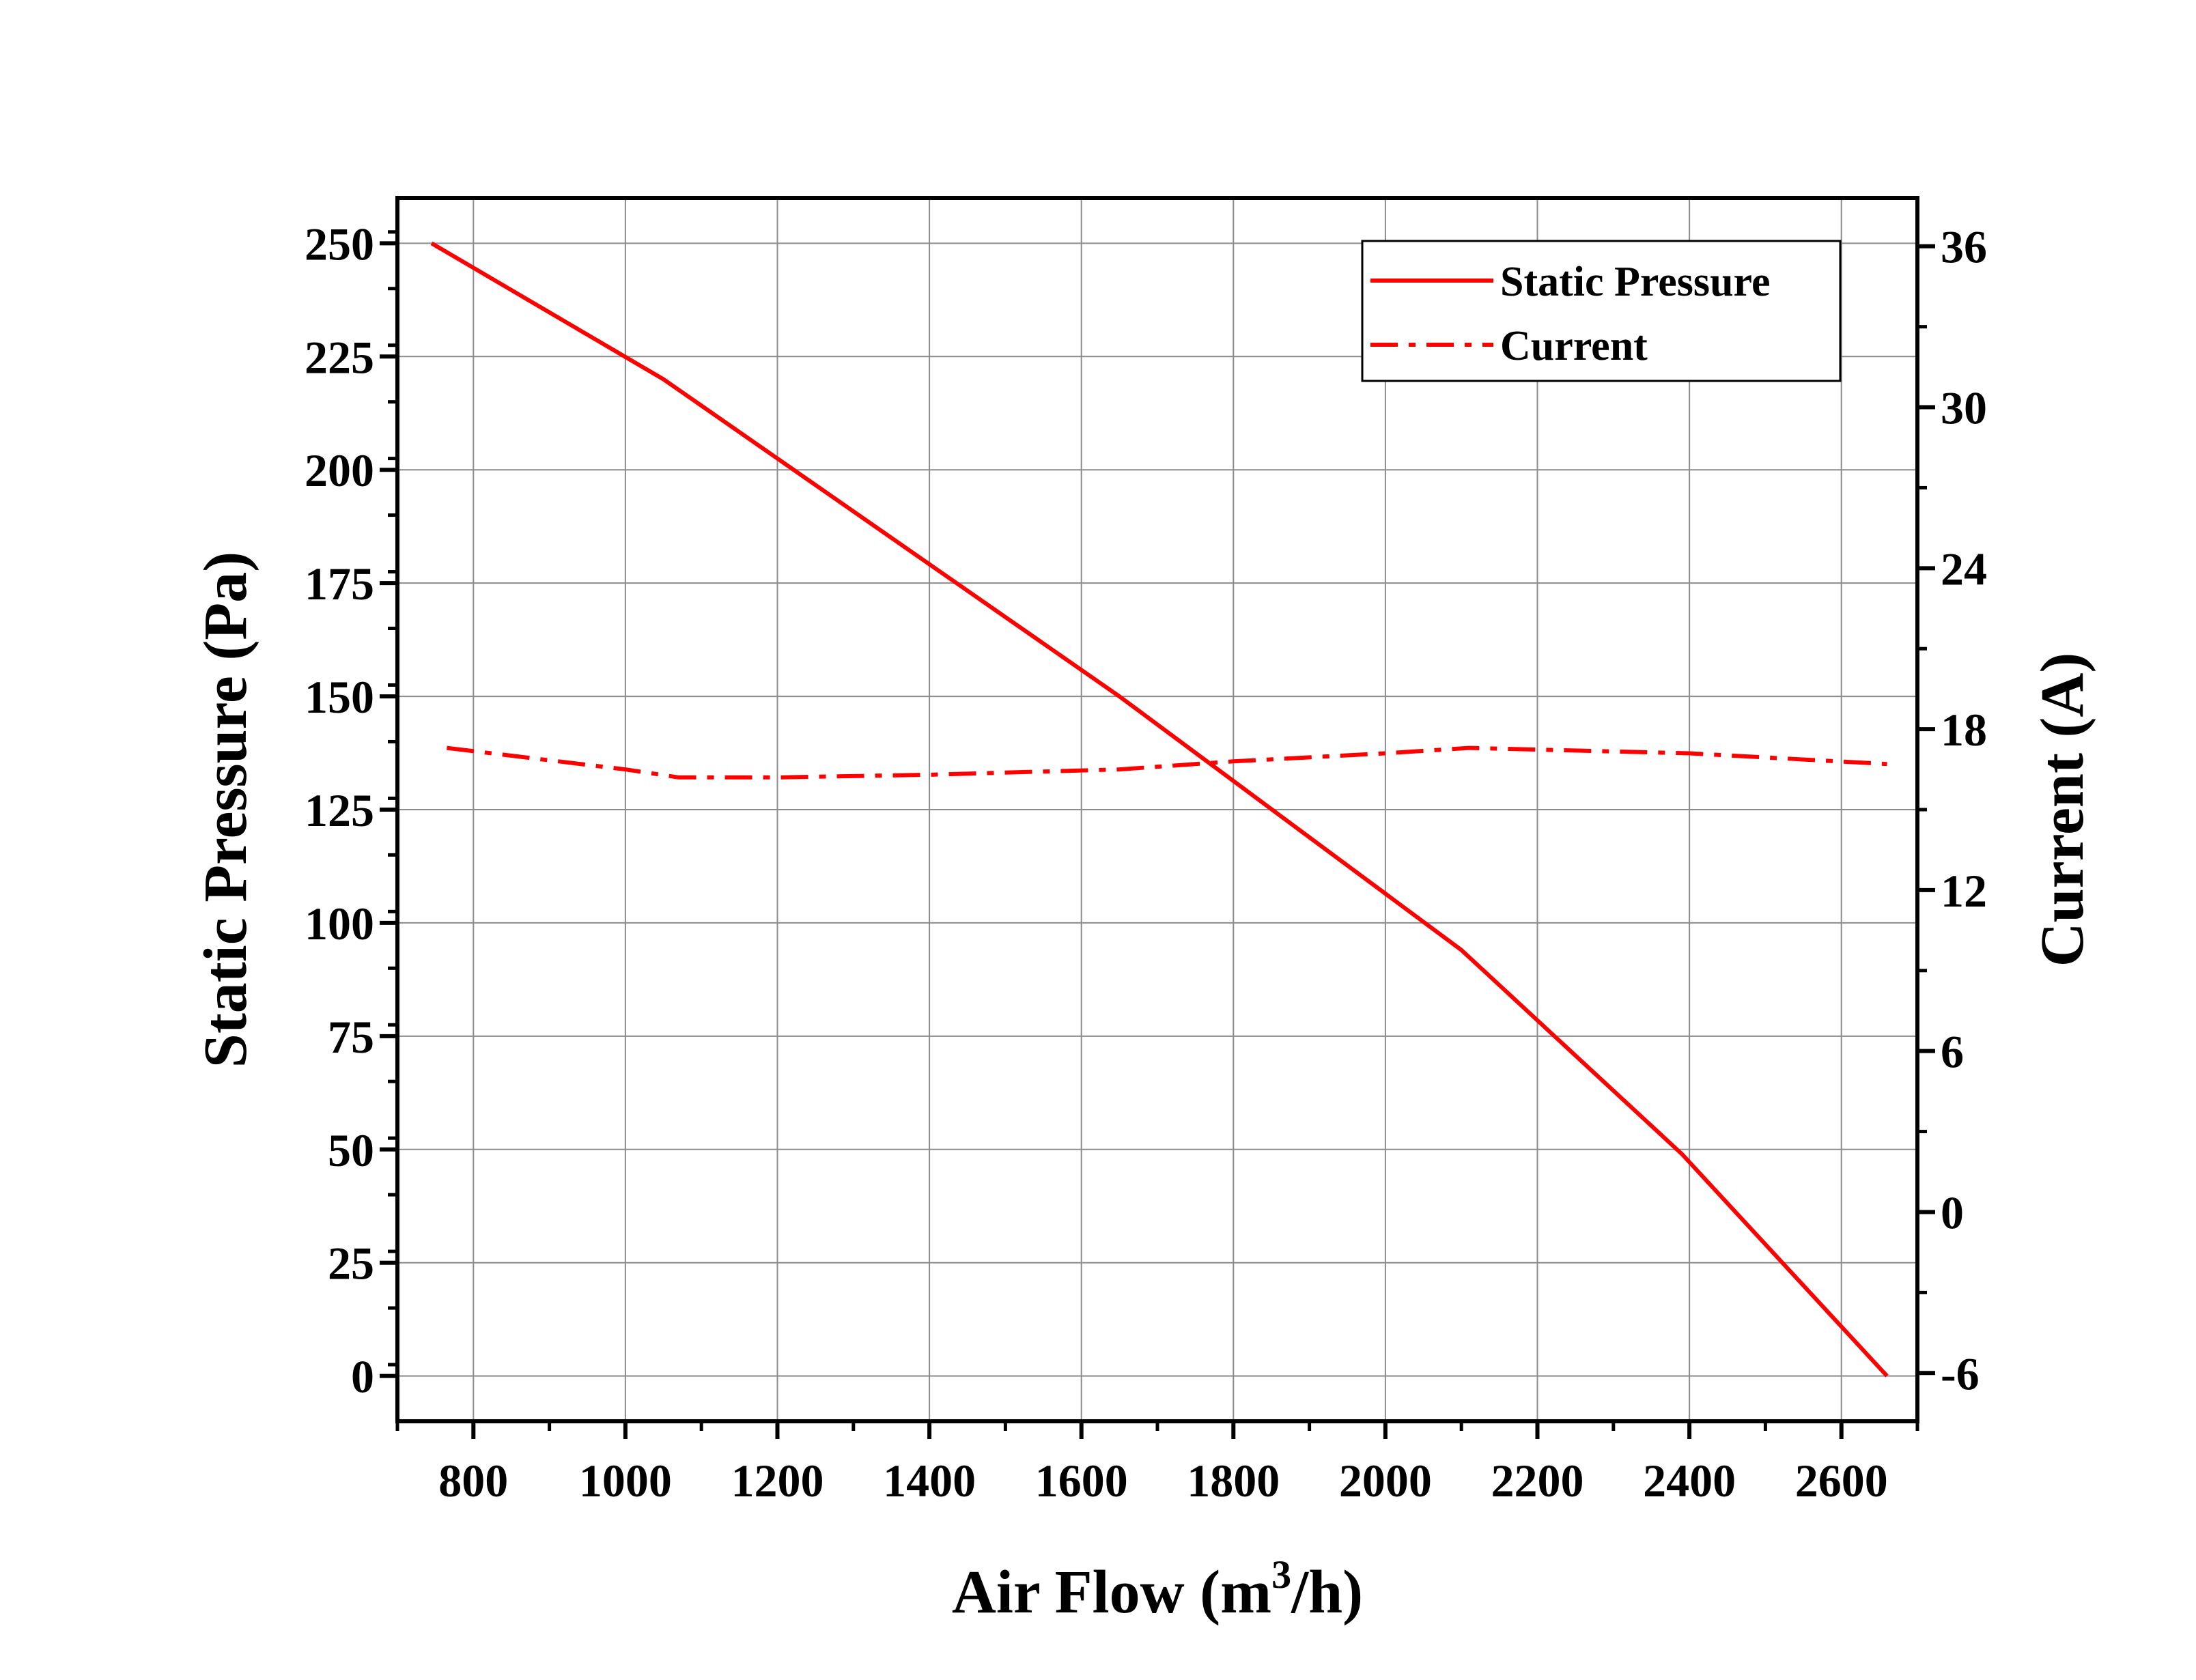 The image size is (2196, 1680). What do you see at coordinates (1953, 1052) in the screenshot?
I see `y2-tick-label: 6` at bounding box center [1953, 1052].